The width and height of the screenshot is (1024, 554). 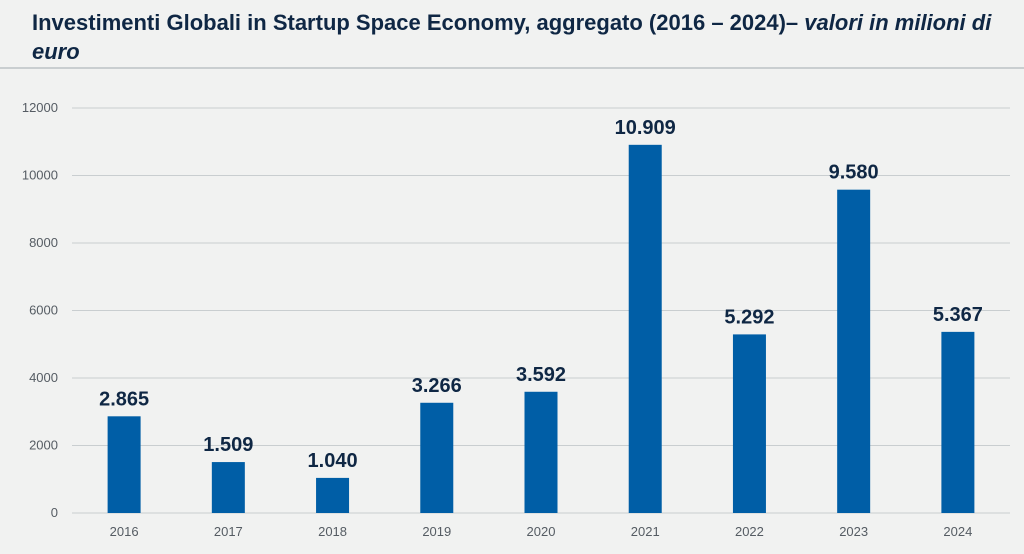 I want to click on x-tick-label: 2024, so click(x=957, y=531).